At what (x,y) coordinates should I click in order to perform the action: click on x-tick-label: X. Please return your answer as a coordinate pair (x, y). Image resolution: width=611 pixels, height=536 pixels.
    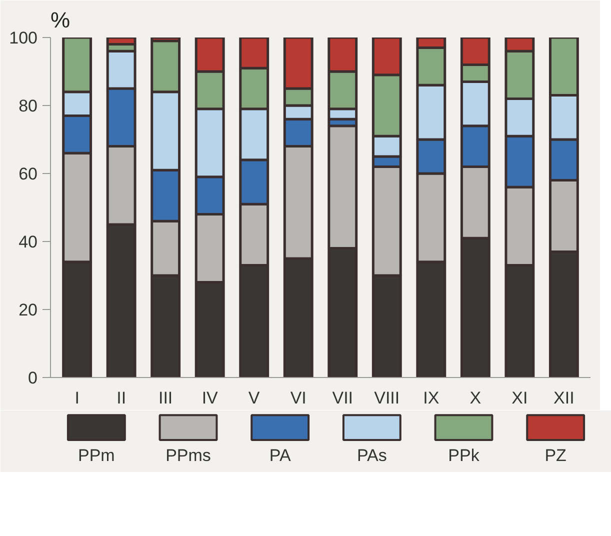
    Looking at the image, I should click on (476, 398).